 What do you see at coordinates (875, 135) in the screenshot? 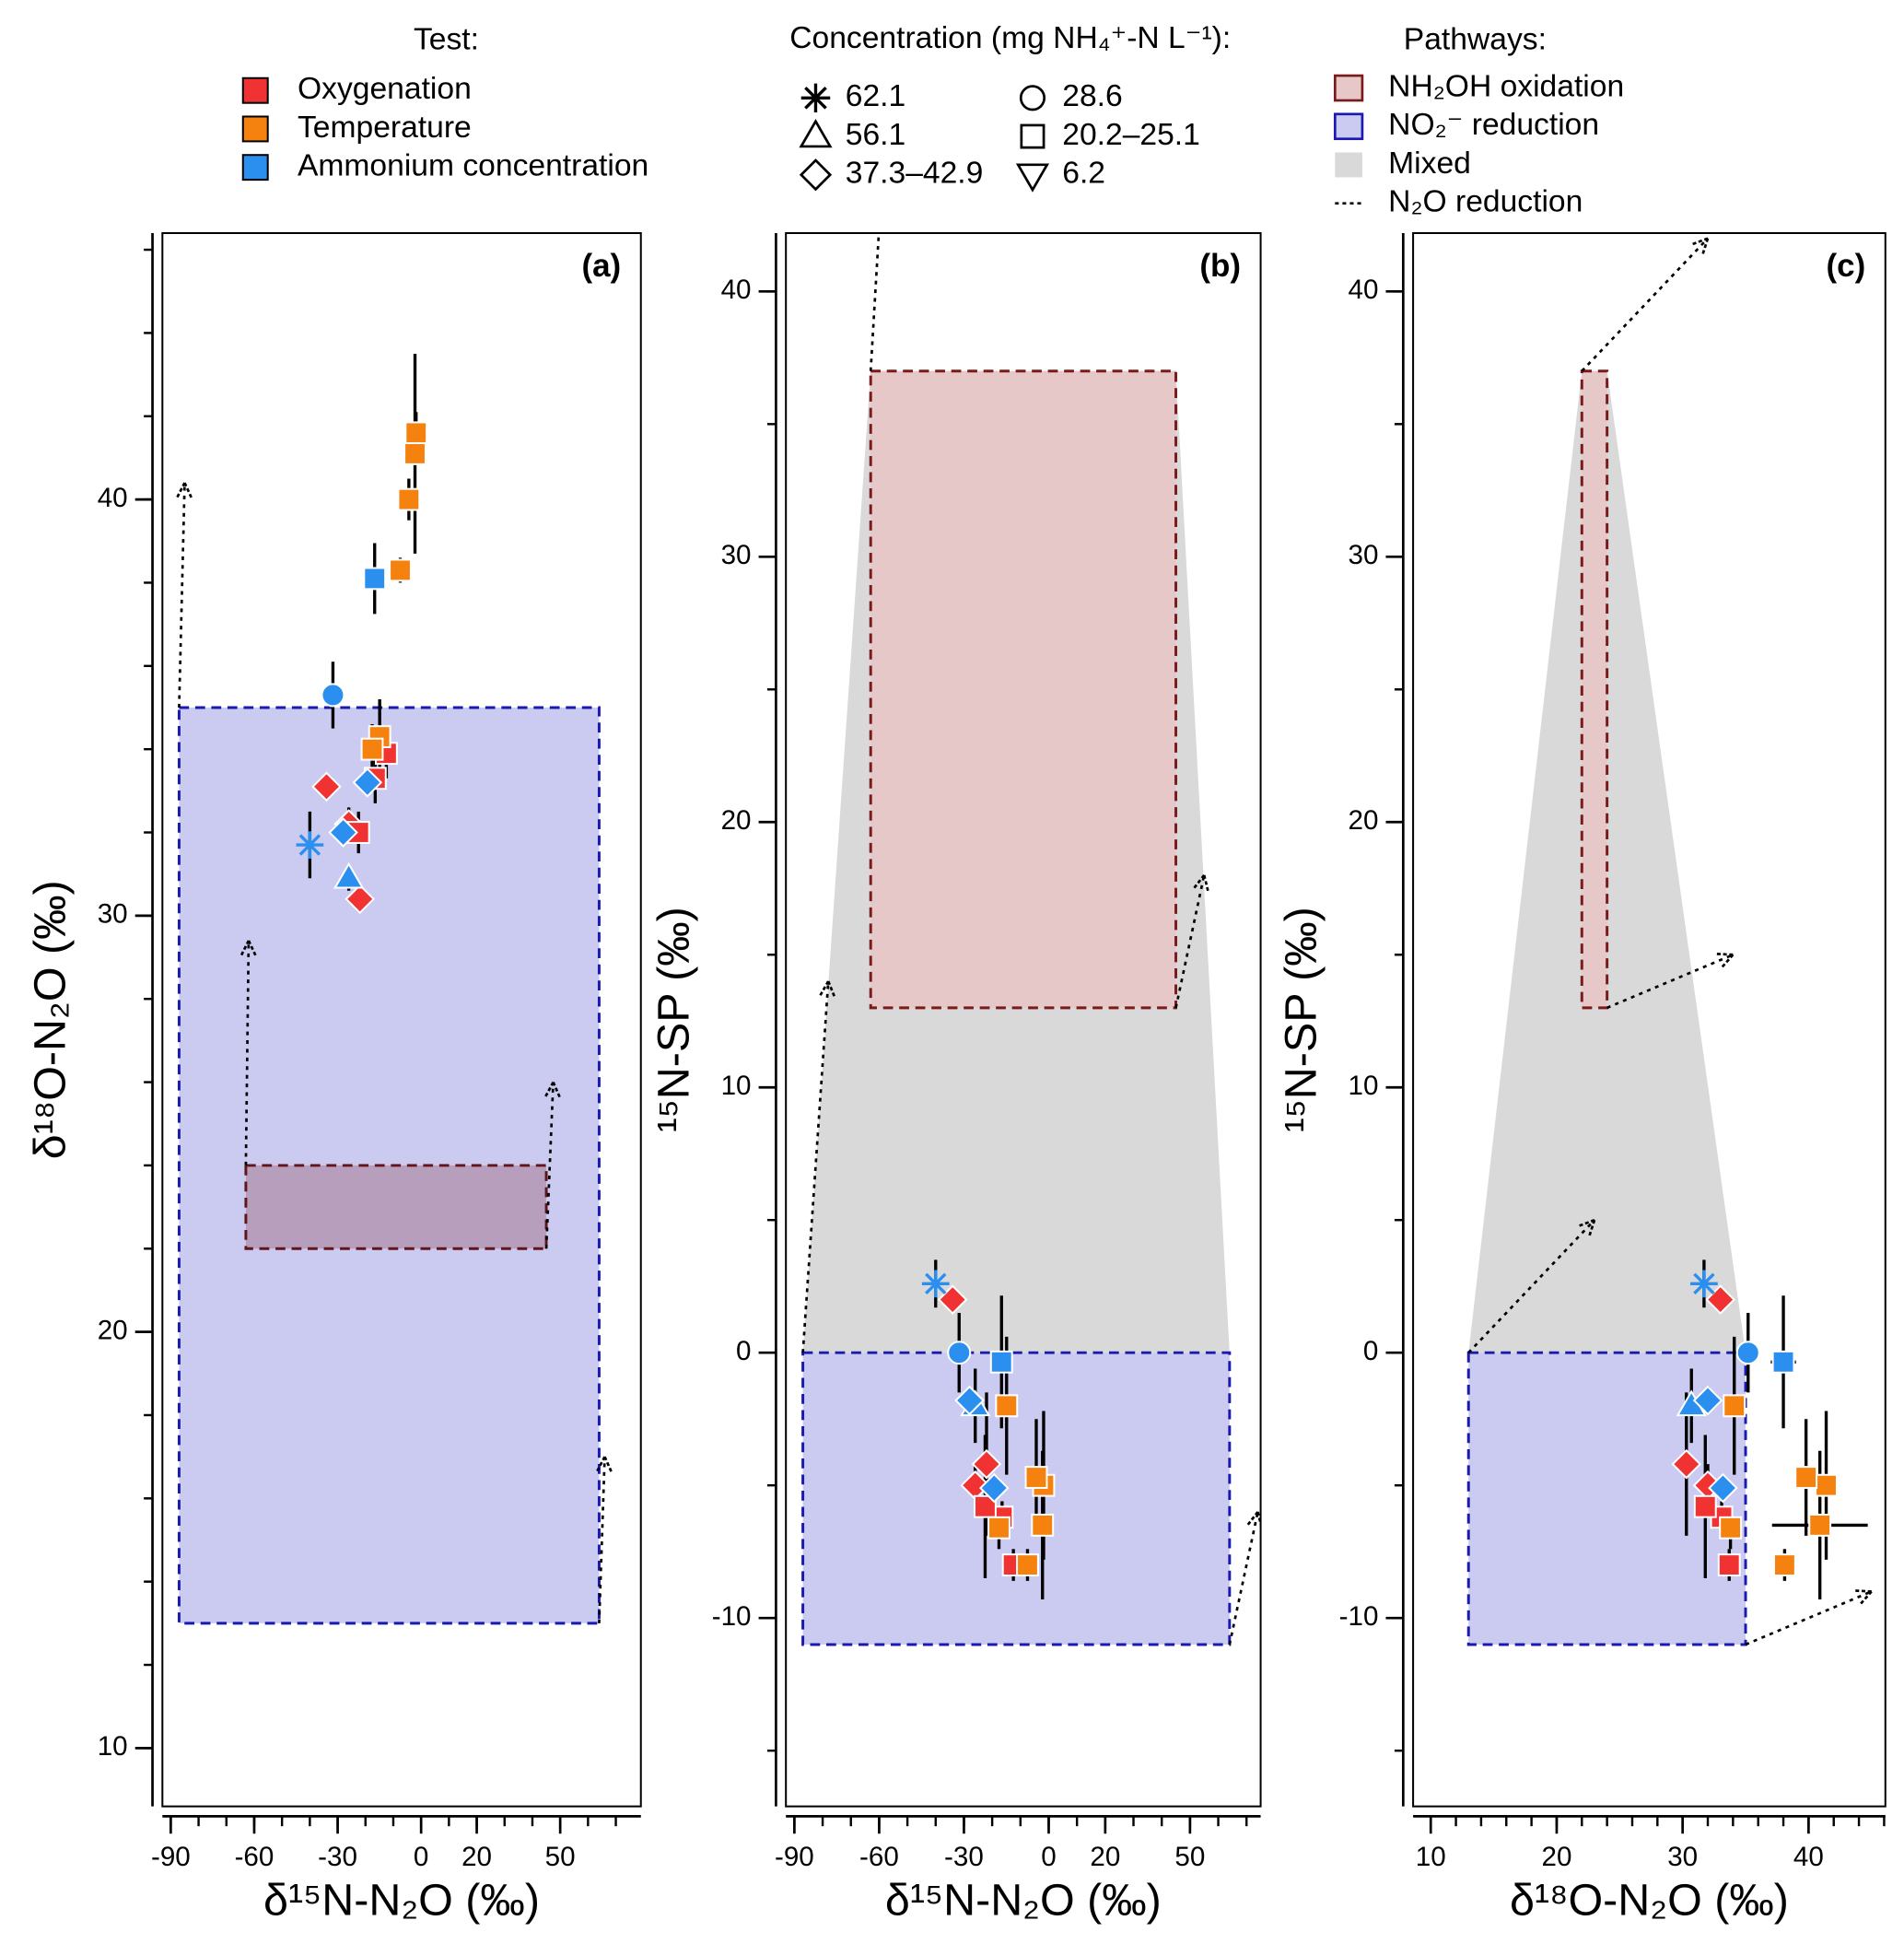
I see `legend-label: 56.1` at bounding box center [875, 135].